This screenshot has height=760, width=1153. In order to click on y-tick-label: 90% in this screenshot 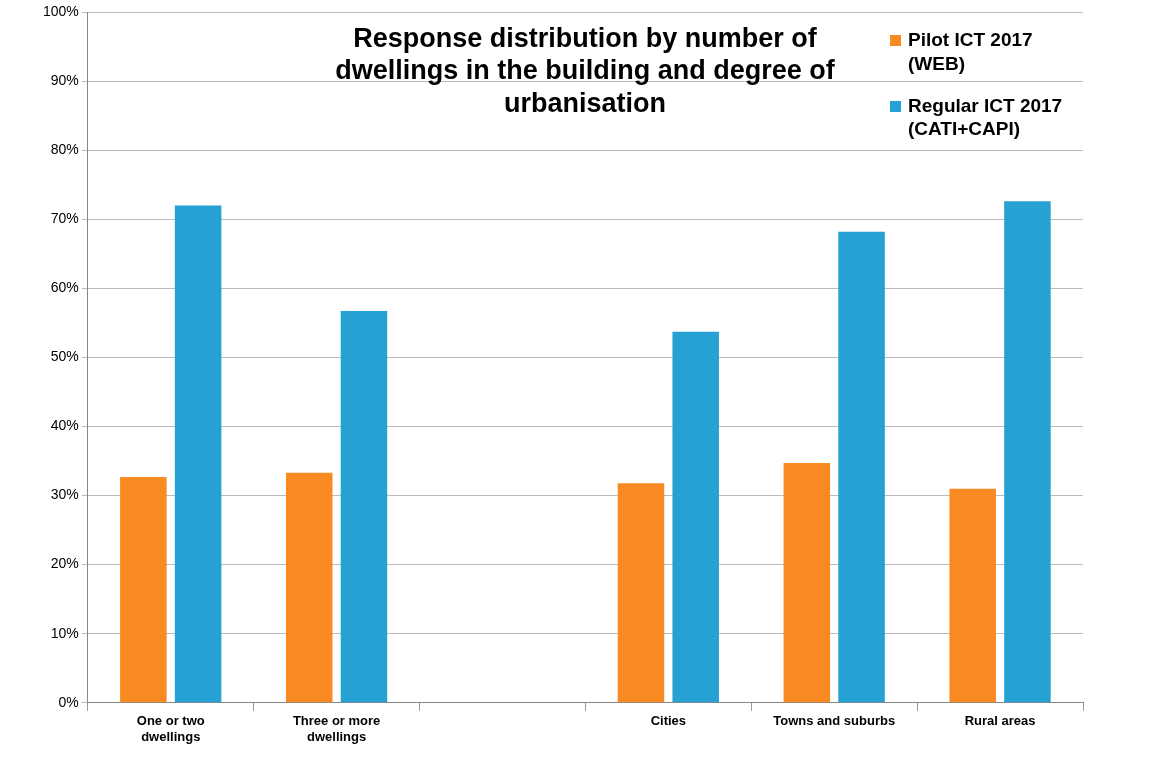, I will do `click(64, 79)`.